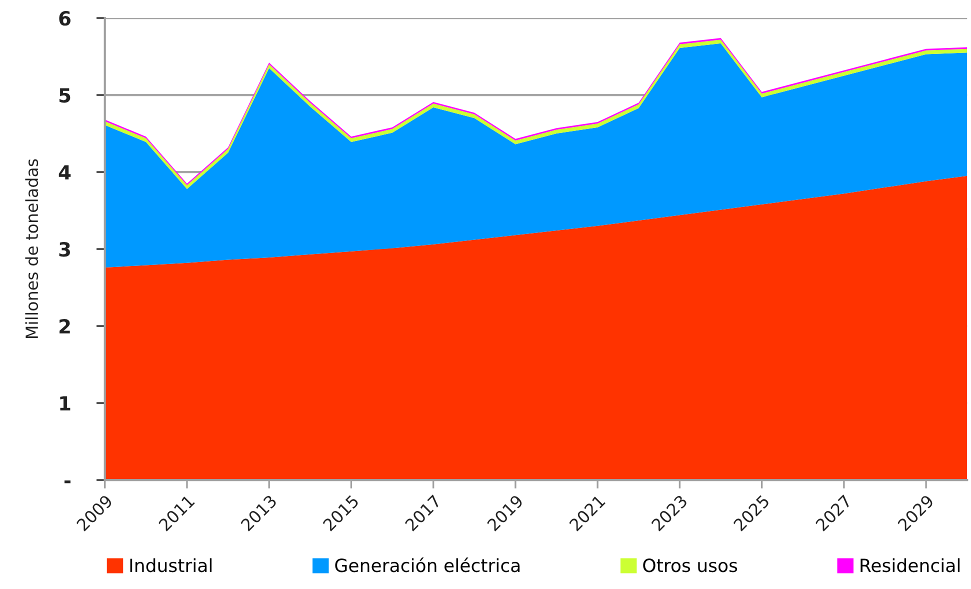 Image resolution: width=971 pixels, height=589 pixels. I want to click on y-axis-title: Millones de toneladas, so click(31, 248).